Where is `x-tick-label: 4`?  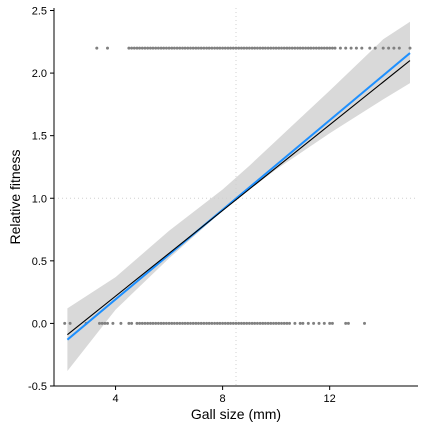
x-tick-label: 4 is located at coordinates (115, 399).